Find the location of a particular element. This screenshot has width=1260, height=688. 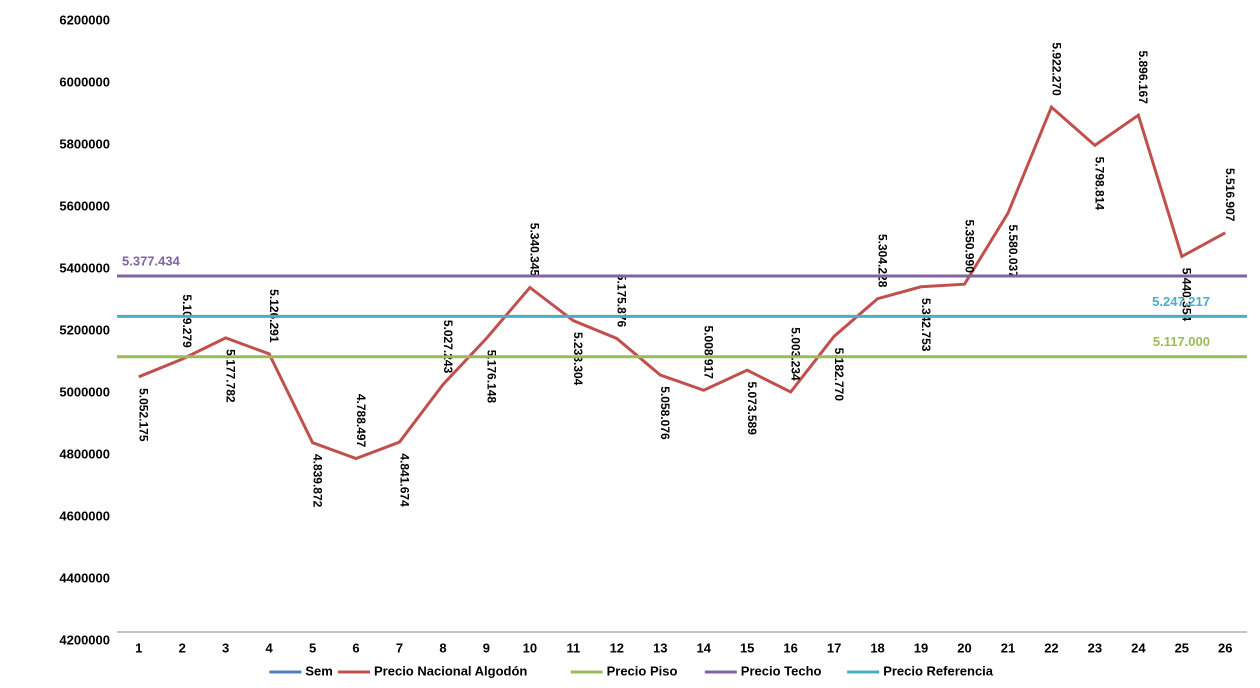

data-label: 5.052.175 is located at coordinates (144, 415).